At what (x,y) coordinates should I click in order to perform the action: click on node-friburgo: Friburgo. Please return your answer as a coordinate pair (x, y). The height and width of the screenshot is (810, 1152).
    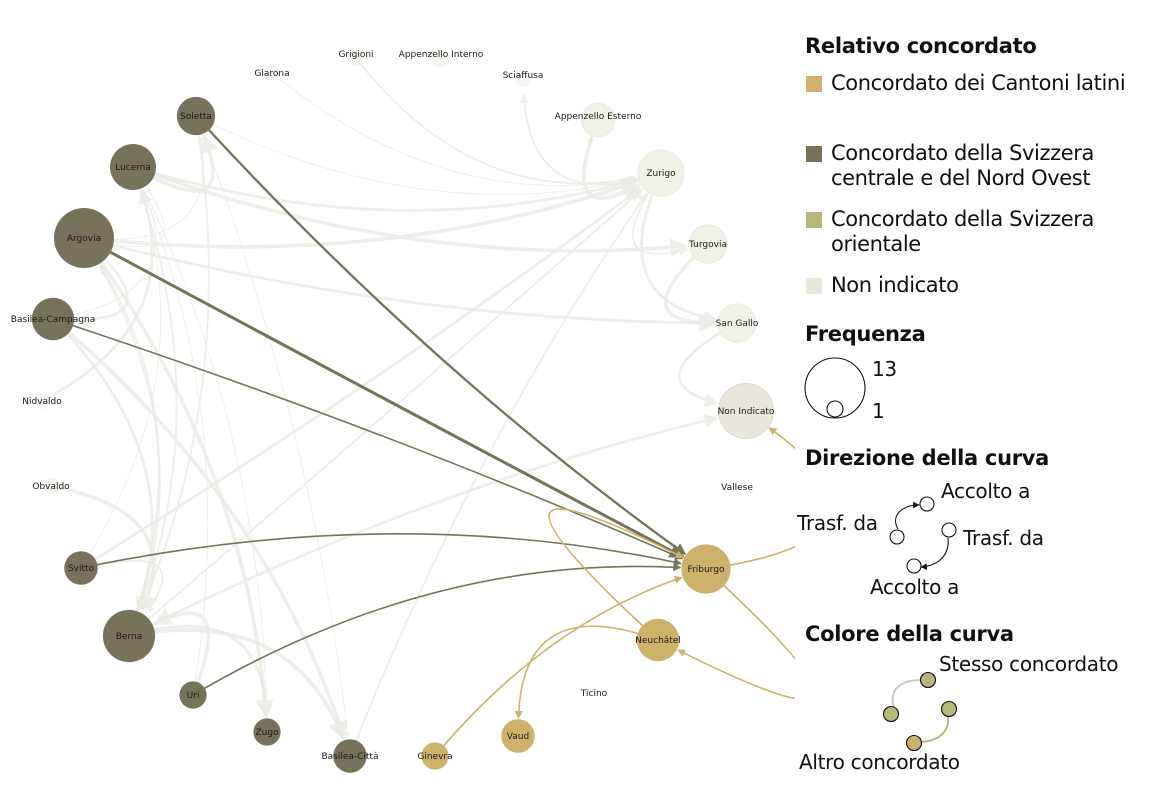
    Looking at the image, I should click on (706, 569).